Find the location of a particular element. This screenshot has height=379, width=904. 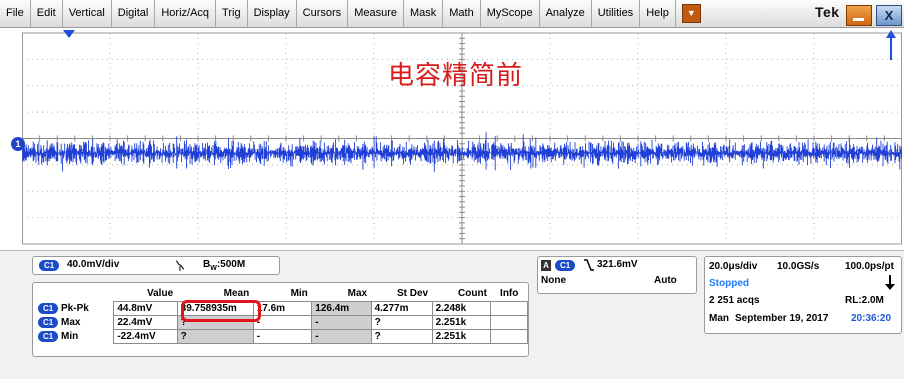

acquisition-count: 2 251 acqs is located at coordinates (734, 300).